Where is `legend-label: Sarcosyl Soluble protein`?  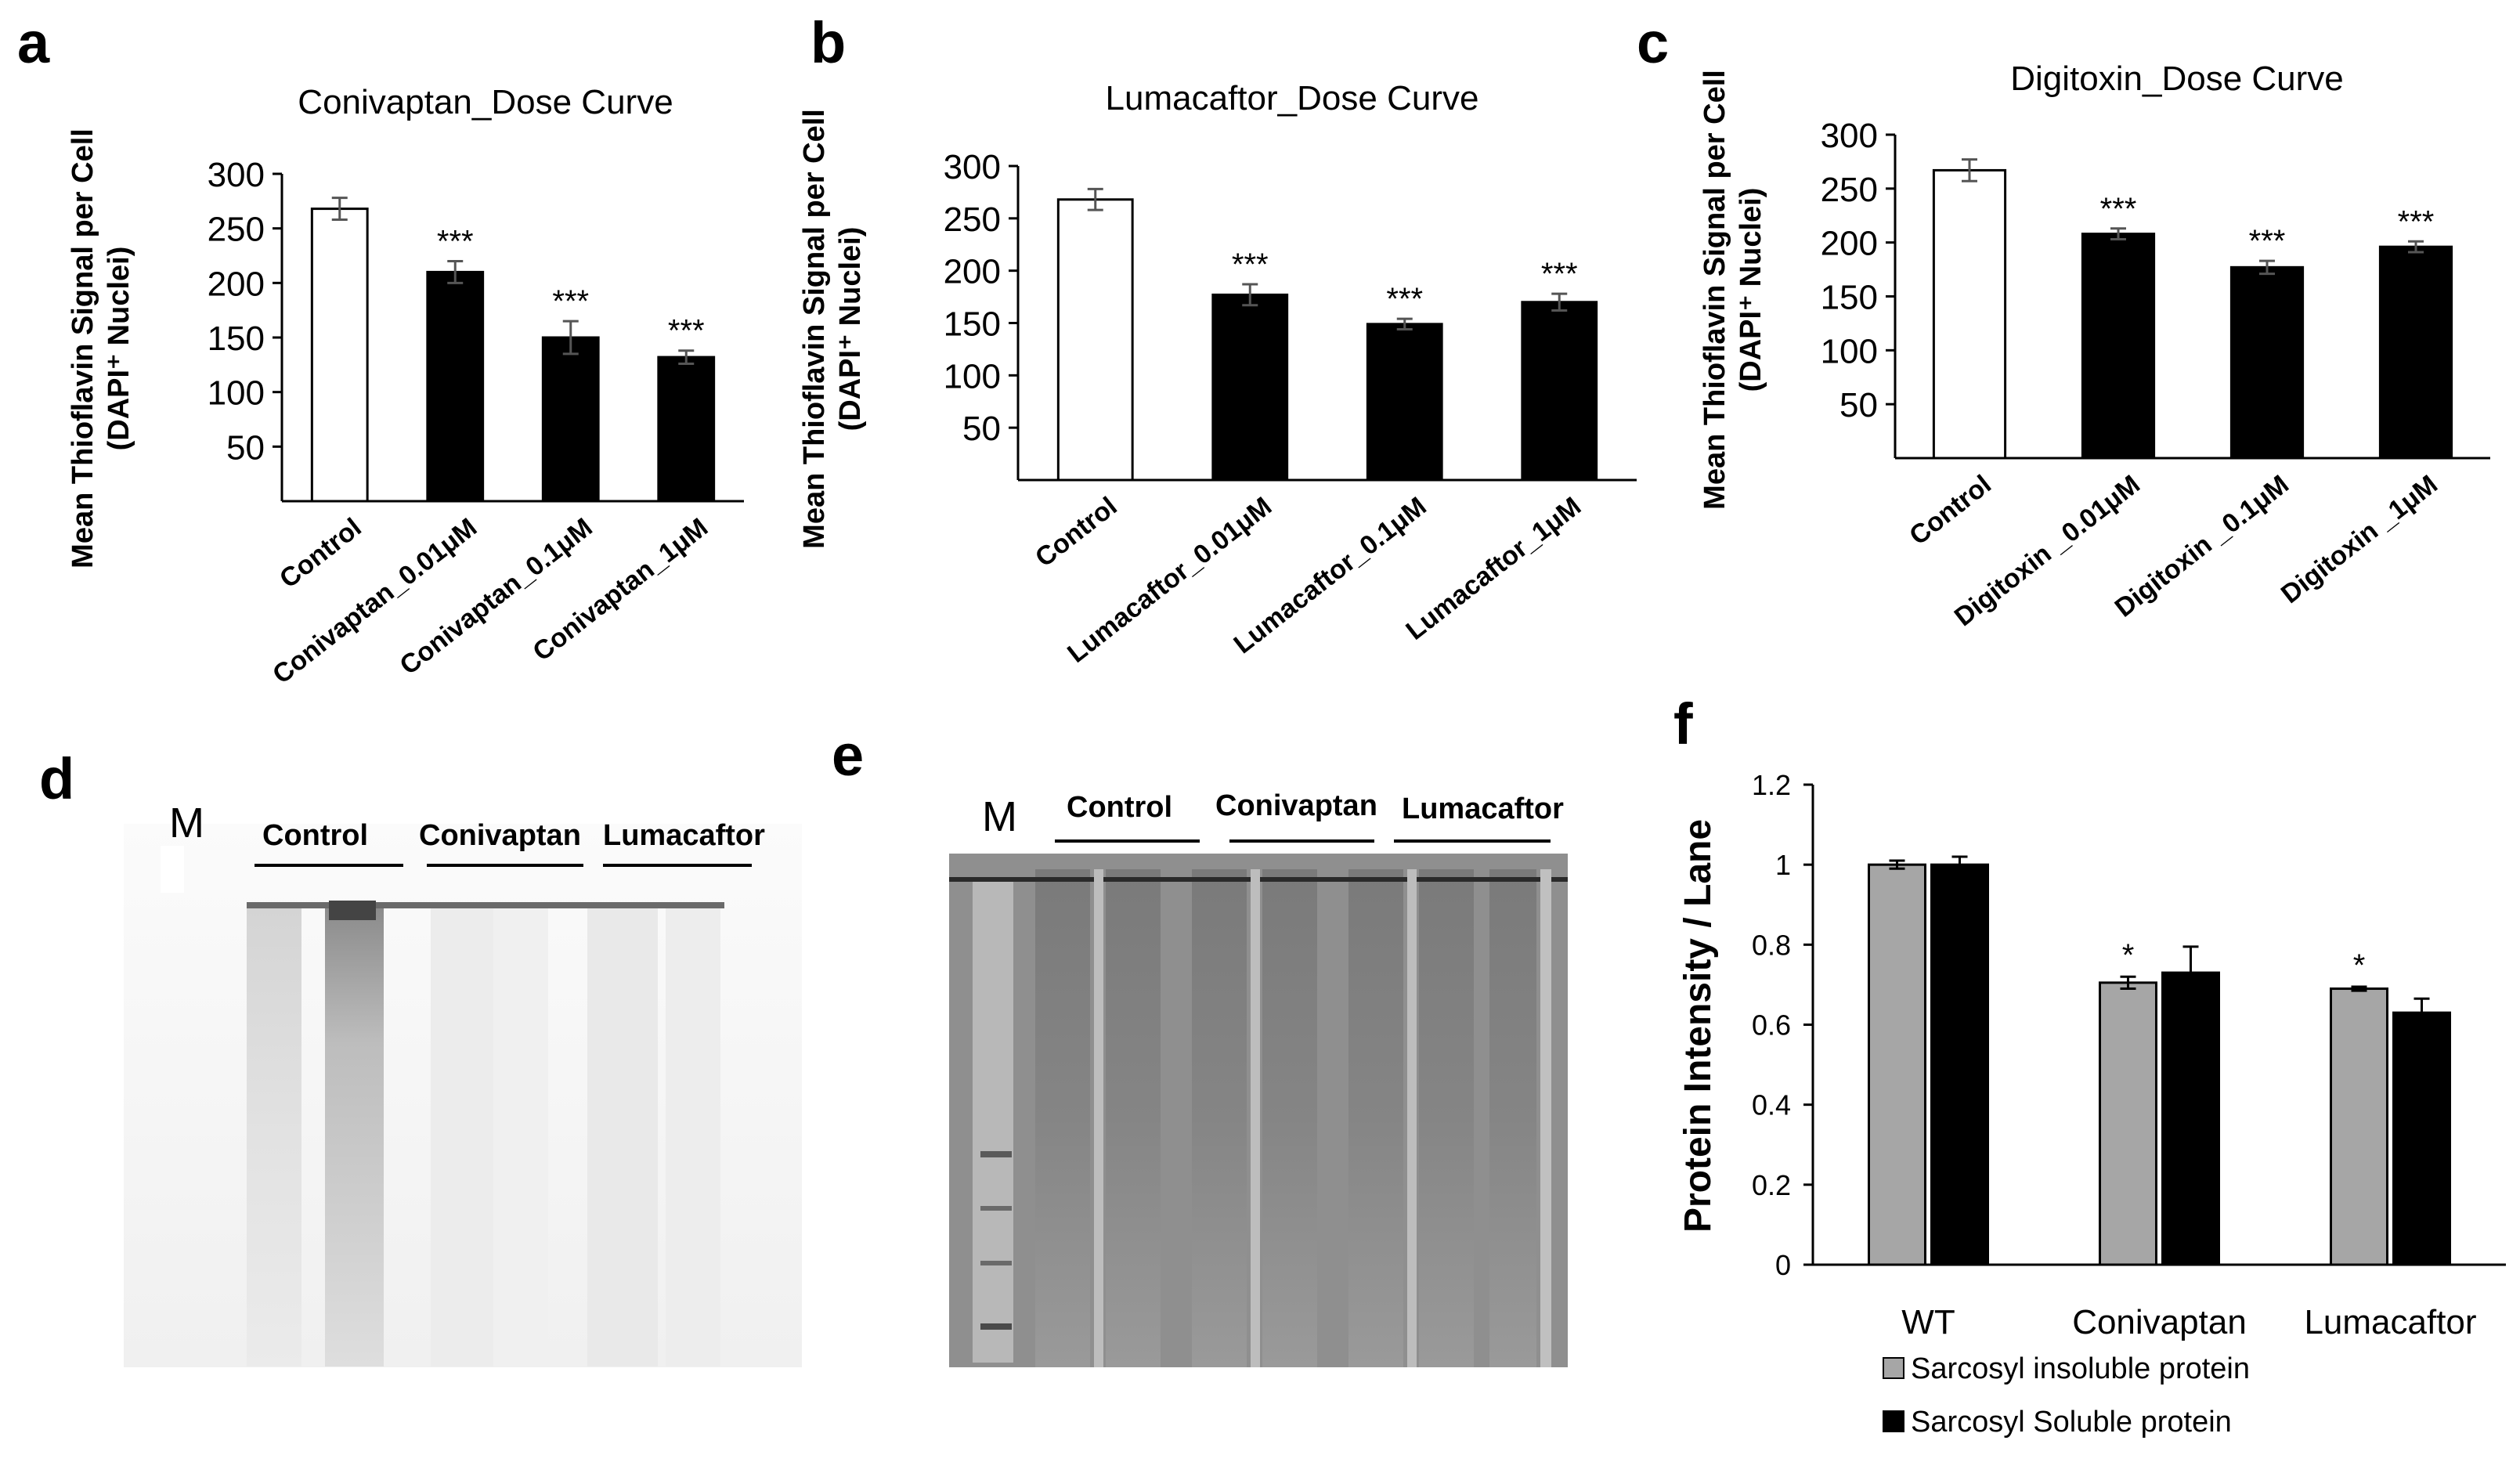
legend-label: Sarcosyl Soluble protein is located at coordinates (2071, 1422).